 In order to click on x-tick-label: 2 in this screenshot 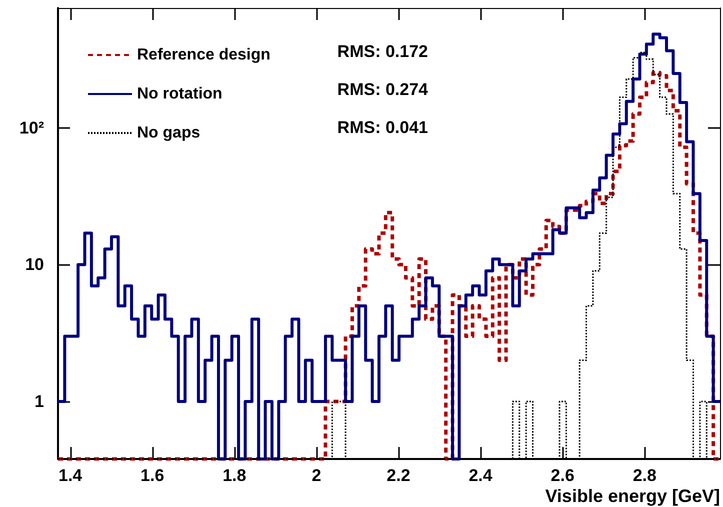, I will do `click(317, 475)`.